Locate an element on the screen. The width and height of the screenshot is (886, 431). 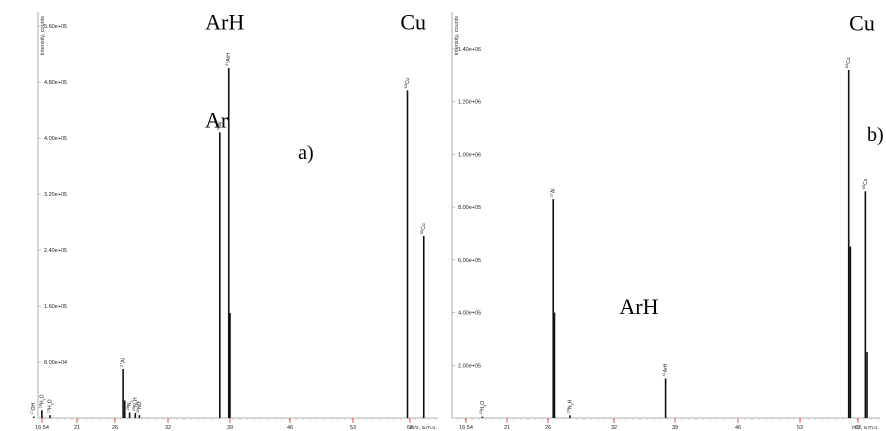
peak-label: 17OH is located at coordinates (33, 408).